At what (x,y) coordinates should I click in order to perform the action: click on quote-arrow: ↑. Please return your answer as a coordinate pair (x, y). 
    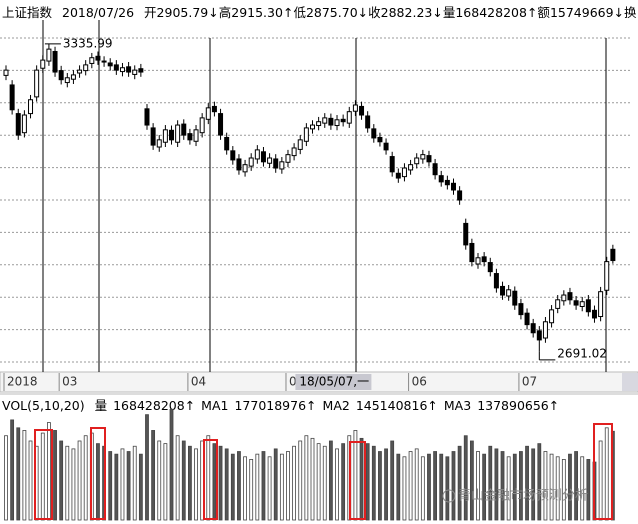
    Looking at the image, I should click on (532, 12).